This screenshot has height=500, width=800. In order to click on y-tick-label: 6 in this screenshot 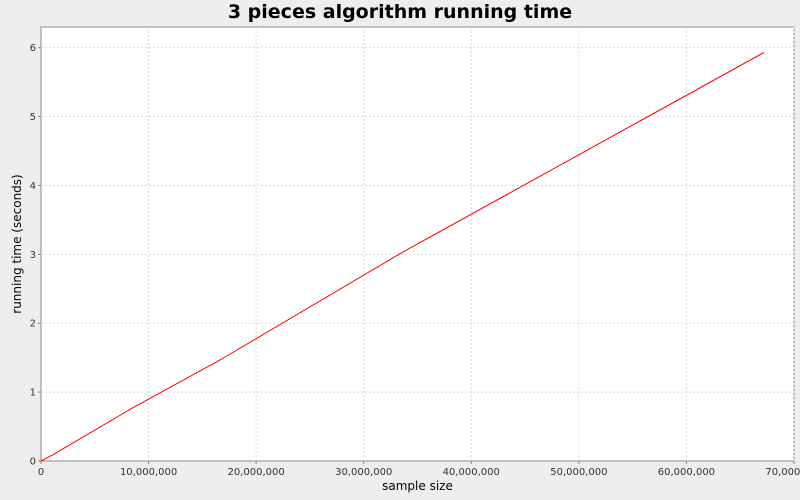, I will do `click(33, 48)`.